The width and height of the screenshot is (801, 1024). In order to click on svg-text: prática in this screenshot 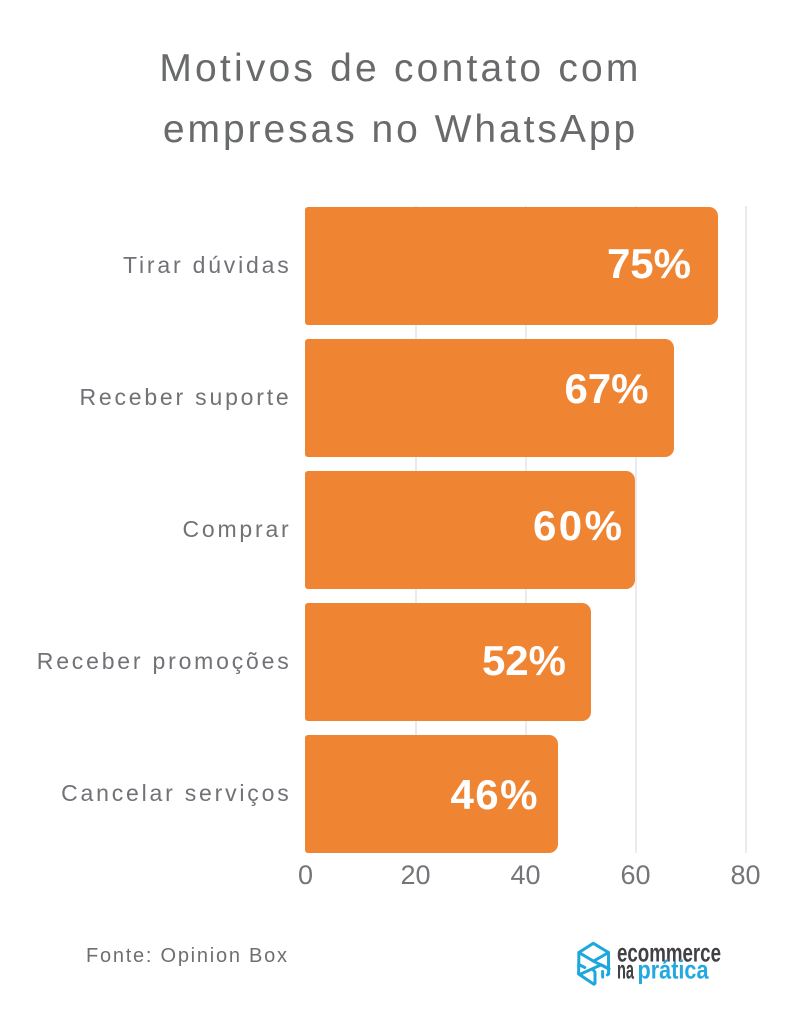, I will do `click(673, 970)`.